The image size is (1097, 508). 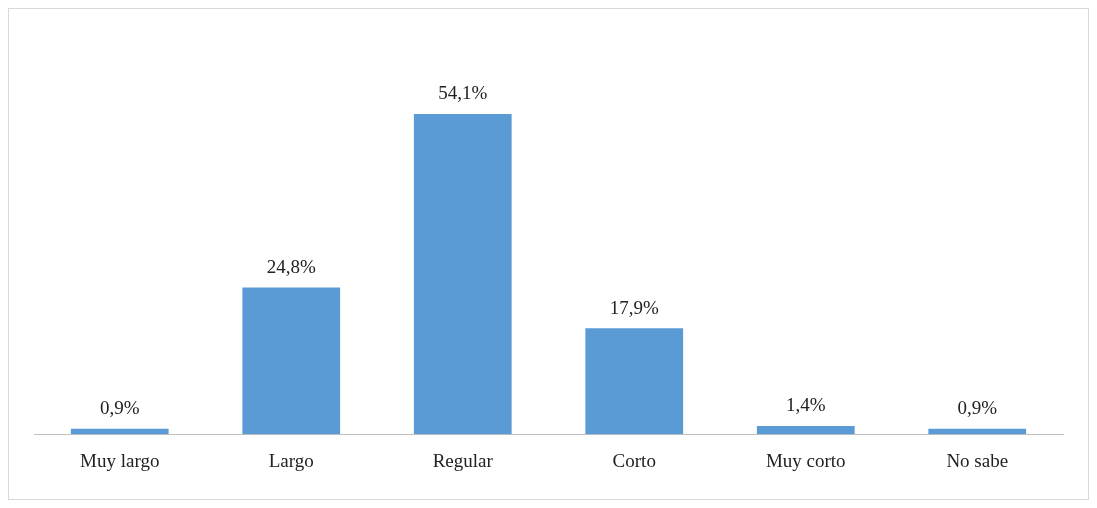 I want to click on x-tick-label: Muy largo, so click(x=120, y=460).